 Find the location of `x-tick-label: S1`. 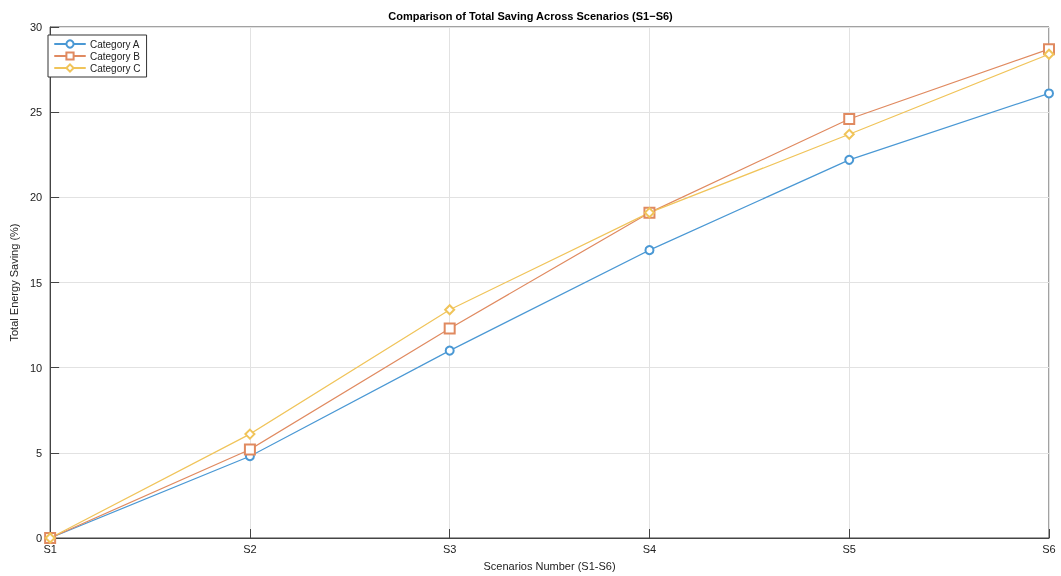

x-tick-label: S1 is located at coordinates (50, 548).